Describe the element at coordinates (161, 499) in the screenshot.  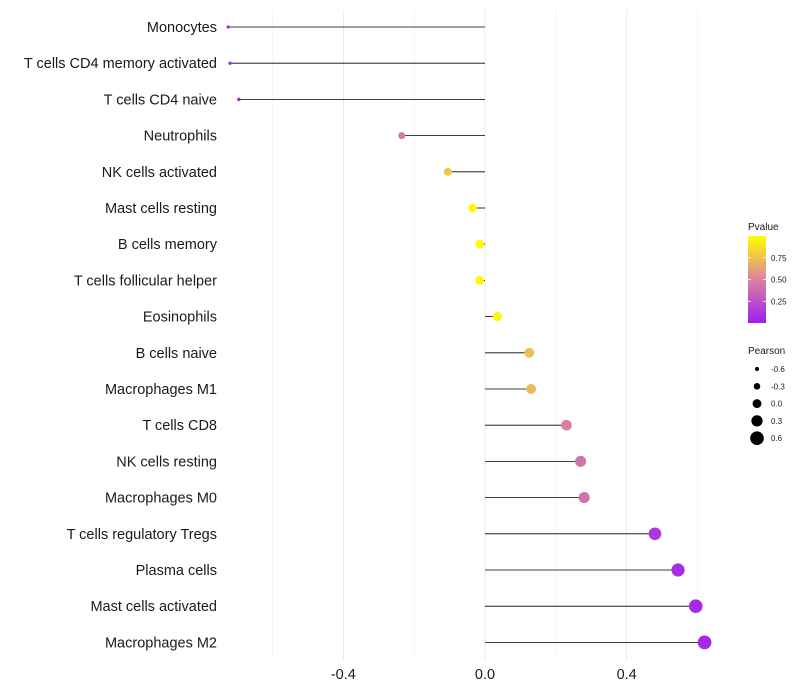
I see `category-label: Macrophages M0` at that location.